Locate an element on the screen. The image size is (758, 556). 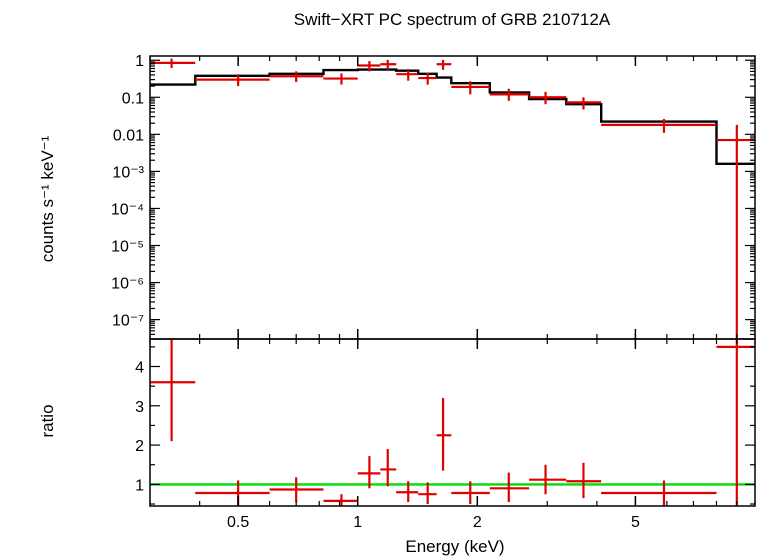
x-tick-label: 5 is located at coordinates (635, 522).